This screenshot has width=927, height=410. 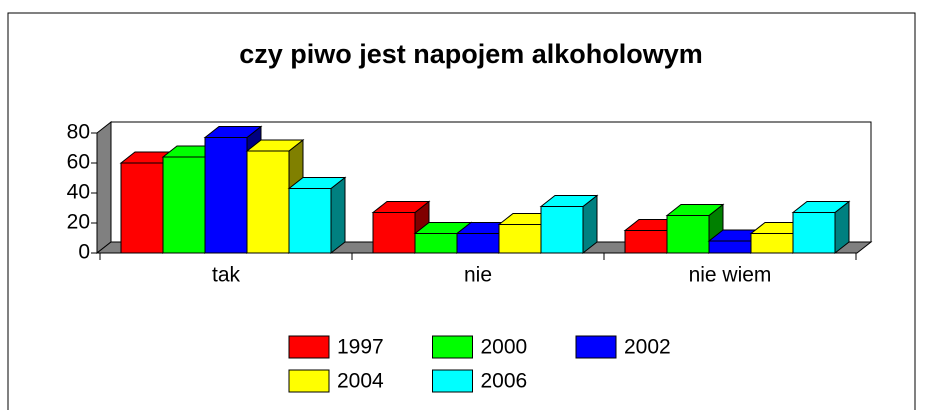 I want to click on chart-title: czy piwo jest napojem alkoholowym, so click(x=471, y=54).